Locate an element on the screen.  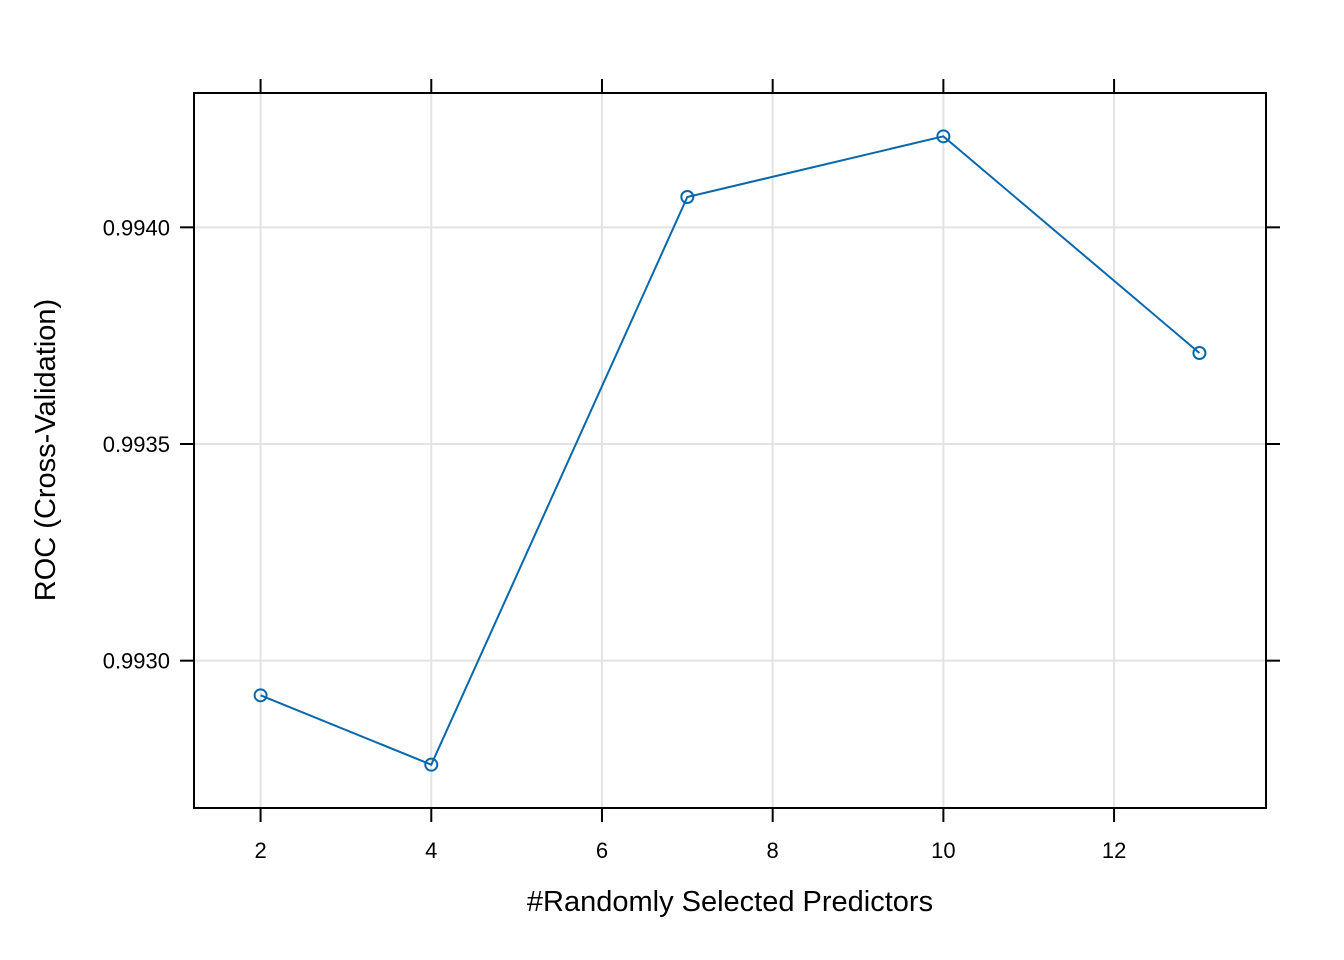
y-tick-label: 0.9935 is located at coordinates (136, 444).